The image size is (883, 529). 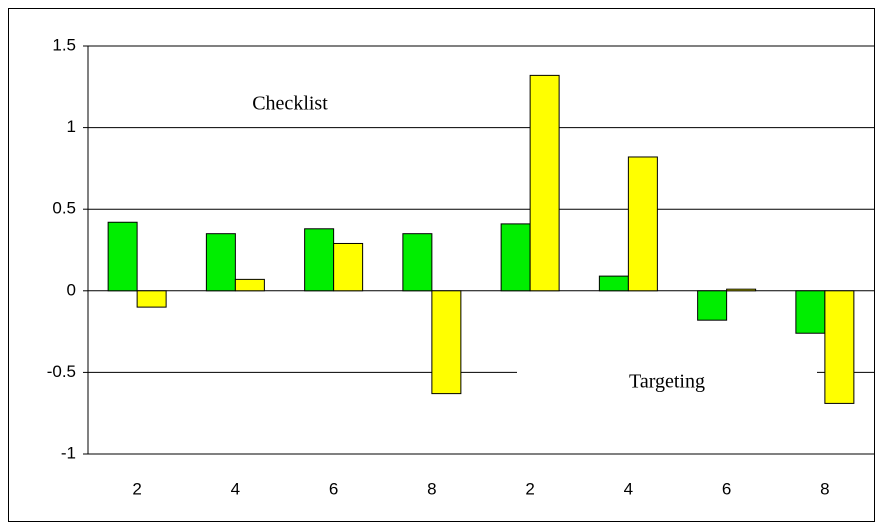 What do you see at coordinates (71, 289) in the screenshot?
I see `y-tick-label: 0` at bounding box center [71, 289].